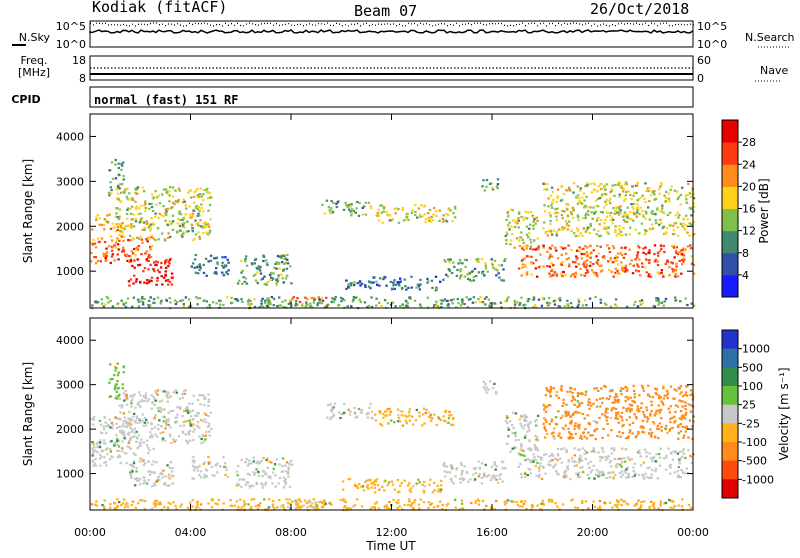 The width and height of the screenshot is (800, 558). I want to click on y-tick-label: 2000, so click(70, 226).